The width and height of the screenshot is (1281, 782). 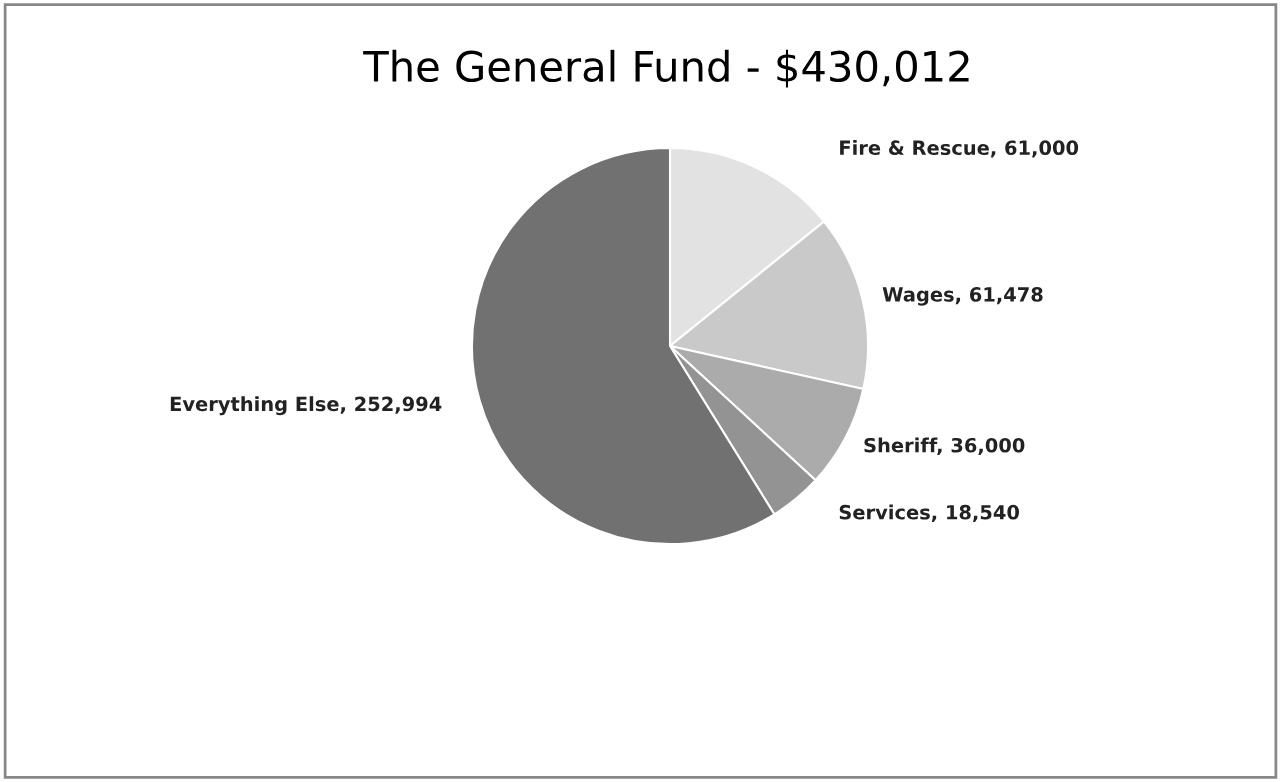 I want to click on slice-label: Fire & Rescue, 61,000, so click(x=959, y=149).